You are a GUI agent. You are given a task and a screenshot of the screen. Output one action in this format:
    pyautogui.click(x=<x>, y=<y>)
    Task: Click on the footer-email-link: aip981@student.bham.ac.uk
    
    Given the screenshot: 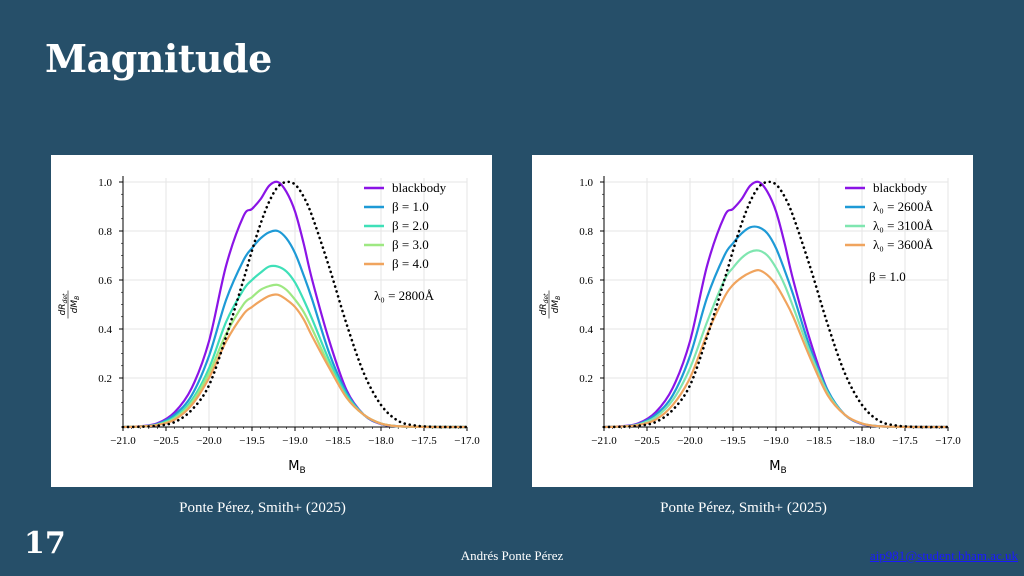 What is the action you would take?
    pyautogui.click(x=943, y=555)
    